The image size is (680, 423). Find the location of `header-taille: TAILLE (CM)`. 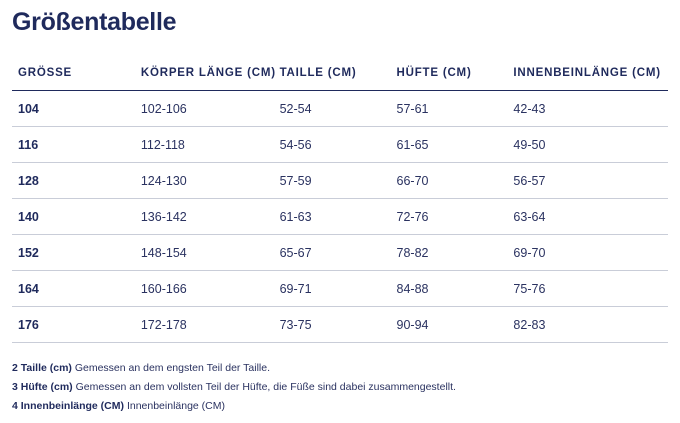

header-taille: TAILLE (CM) is located at coordinates (318, 72).